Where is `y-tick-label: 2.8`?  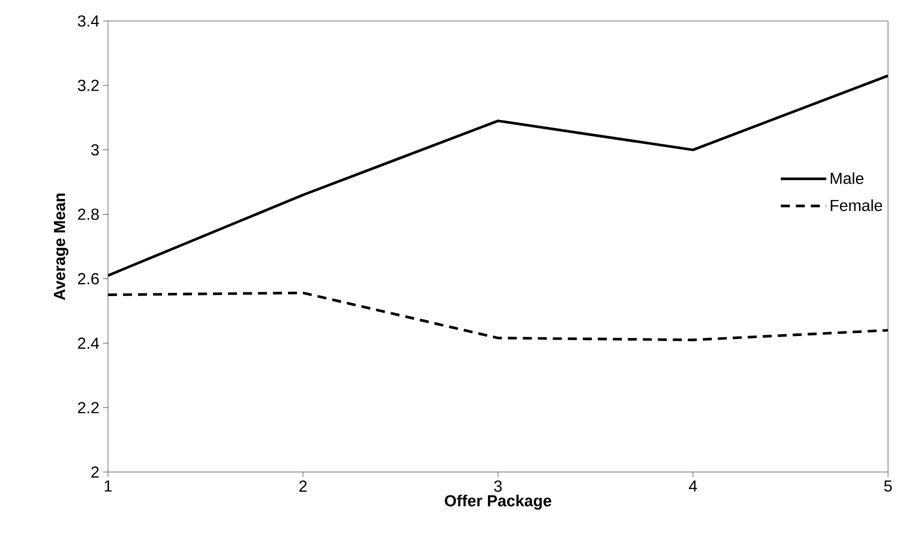 y-tick-label: 2.8 is located at coordinates (88, 214).